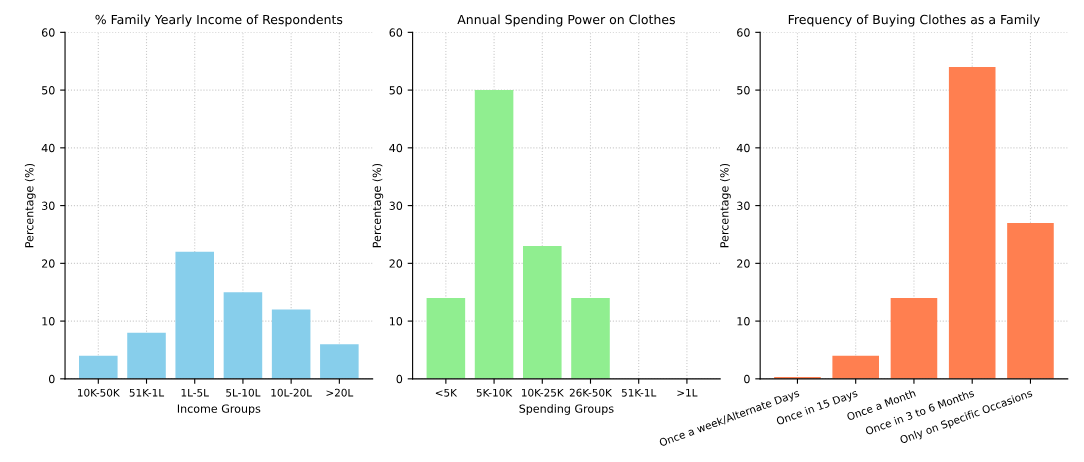 This screenshot has height=462, width=1084. What do you see at coordinates (446, 392) in the screenshot?
I see `x-tick-label: <5K` at bounding box center [446, 392].